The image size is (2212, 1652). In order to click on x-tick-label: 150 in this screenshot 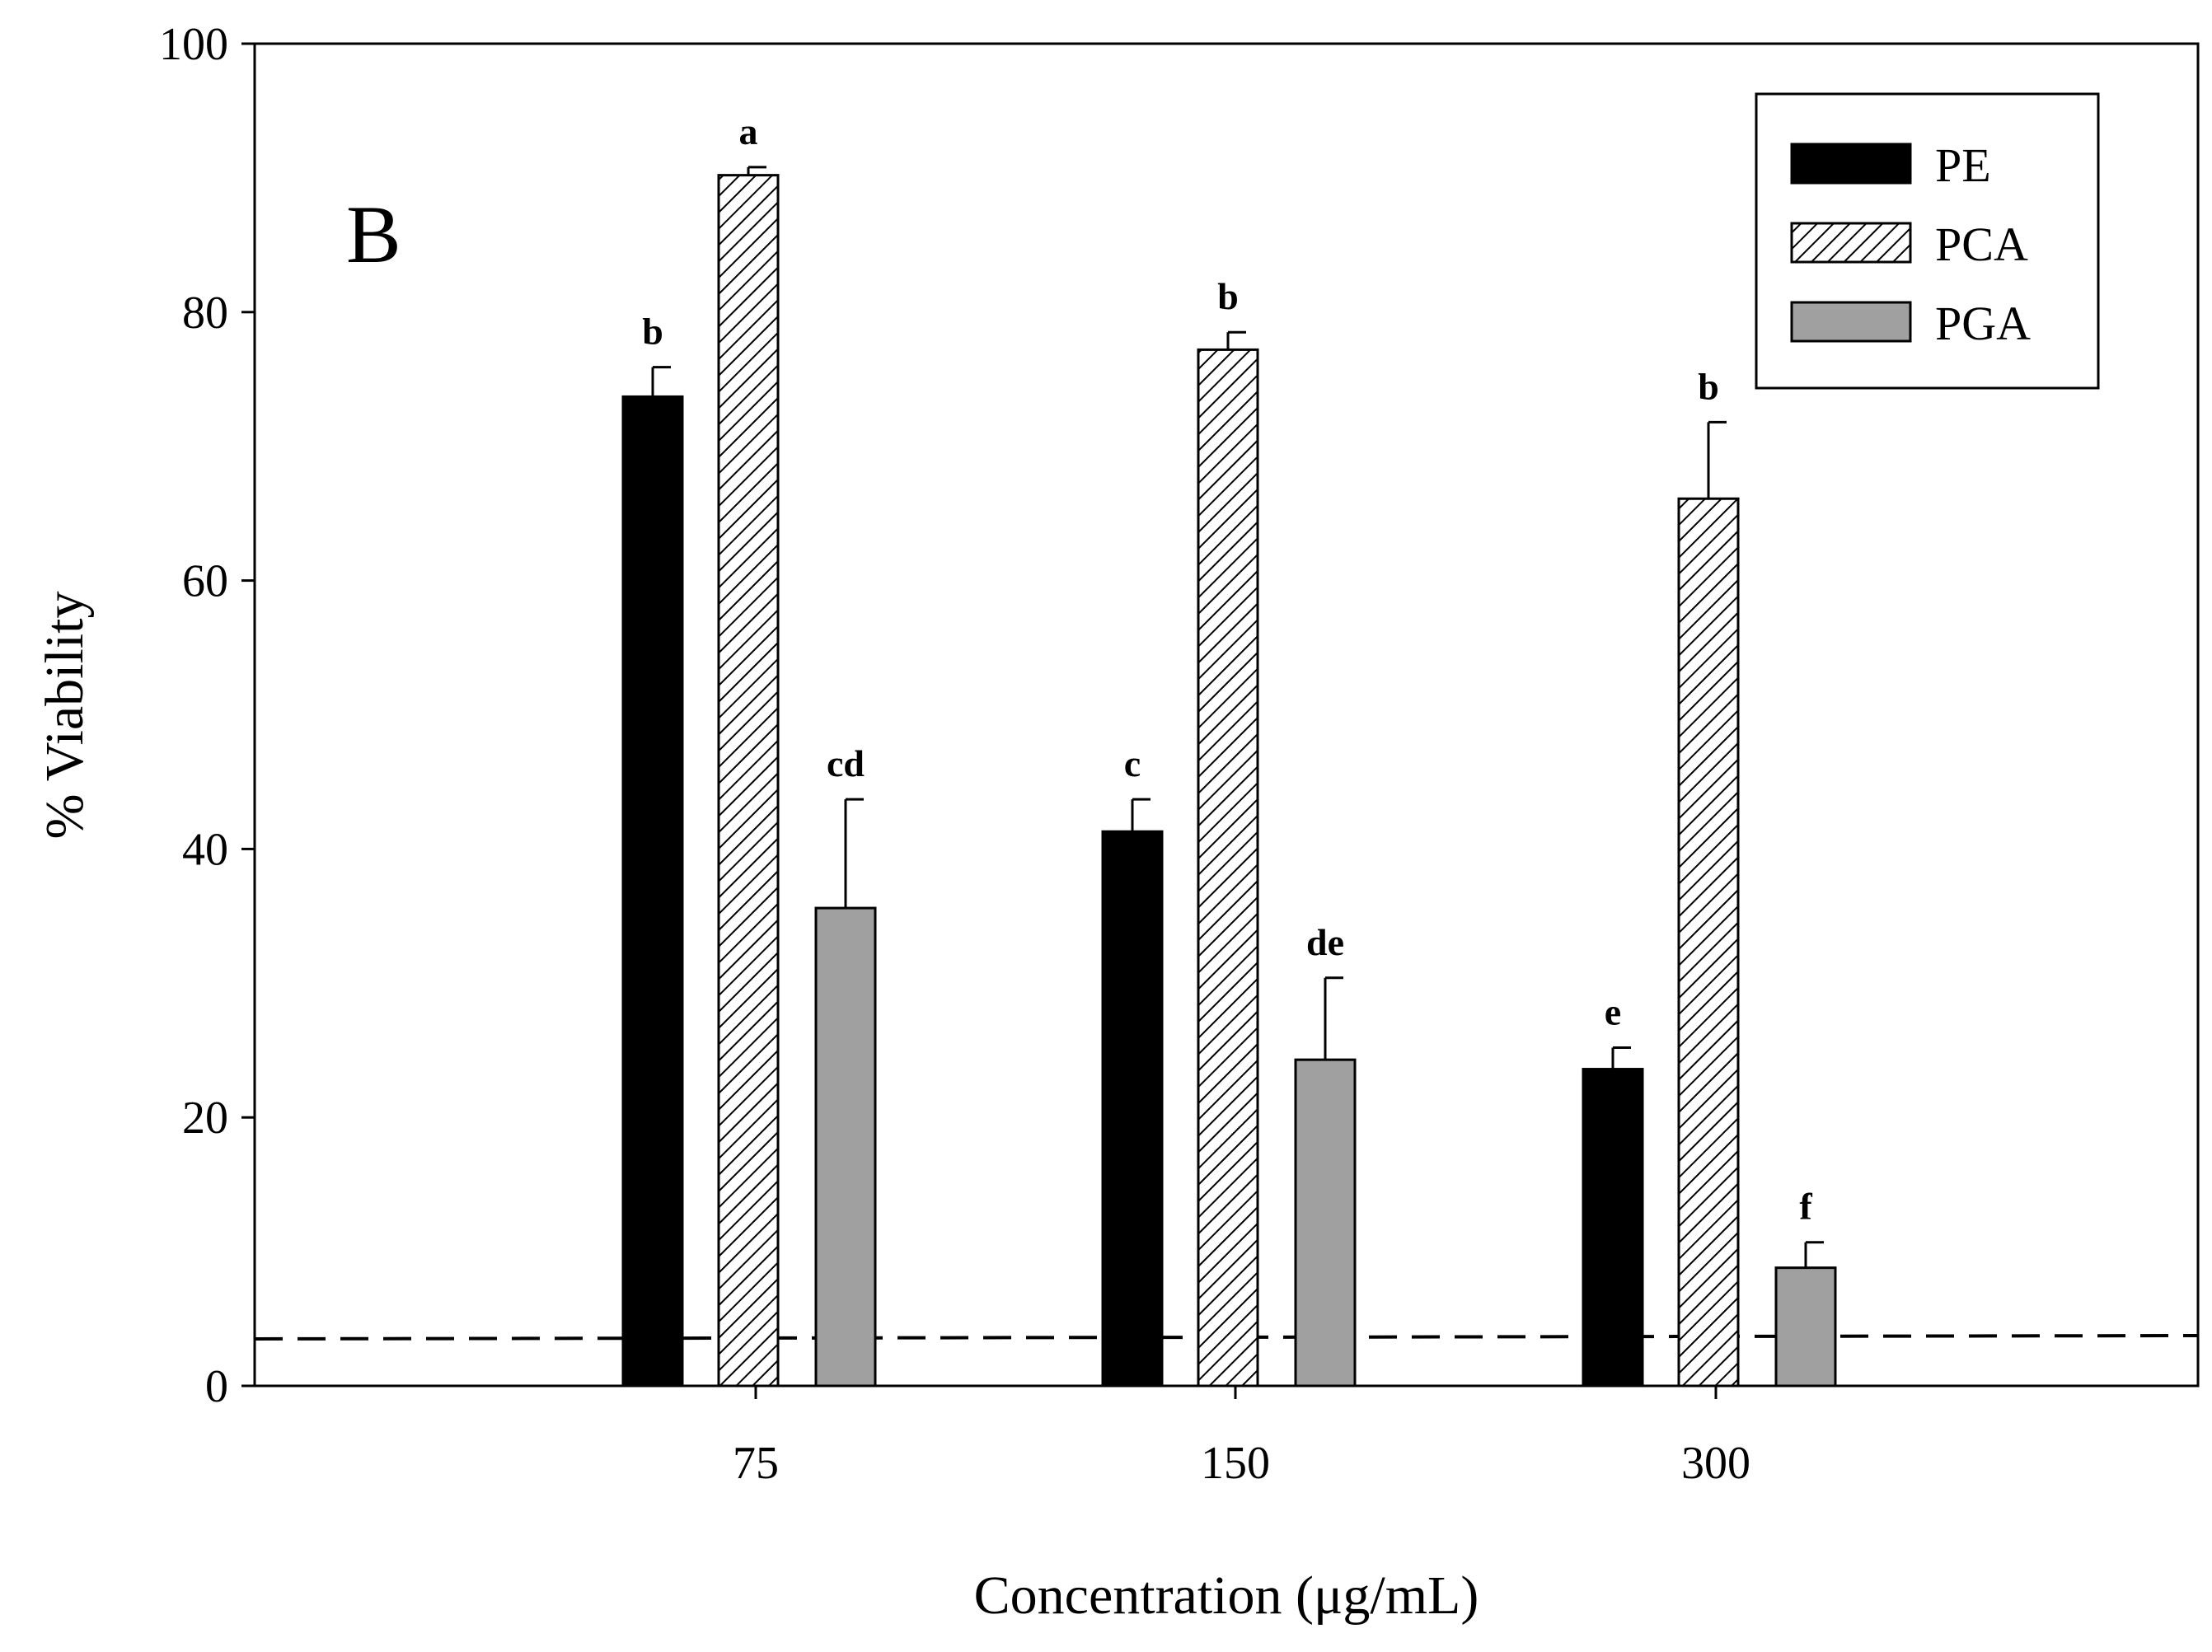, I will do `click(1235, 1463)`.